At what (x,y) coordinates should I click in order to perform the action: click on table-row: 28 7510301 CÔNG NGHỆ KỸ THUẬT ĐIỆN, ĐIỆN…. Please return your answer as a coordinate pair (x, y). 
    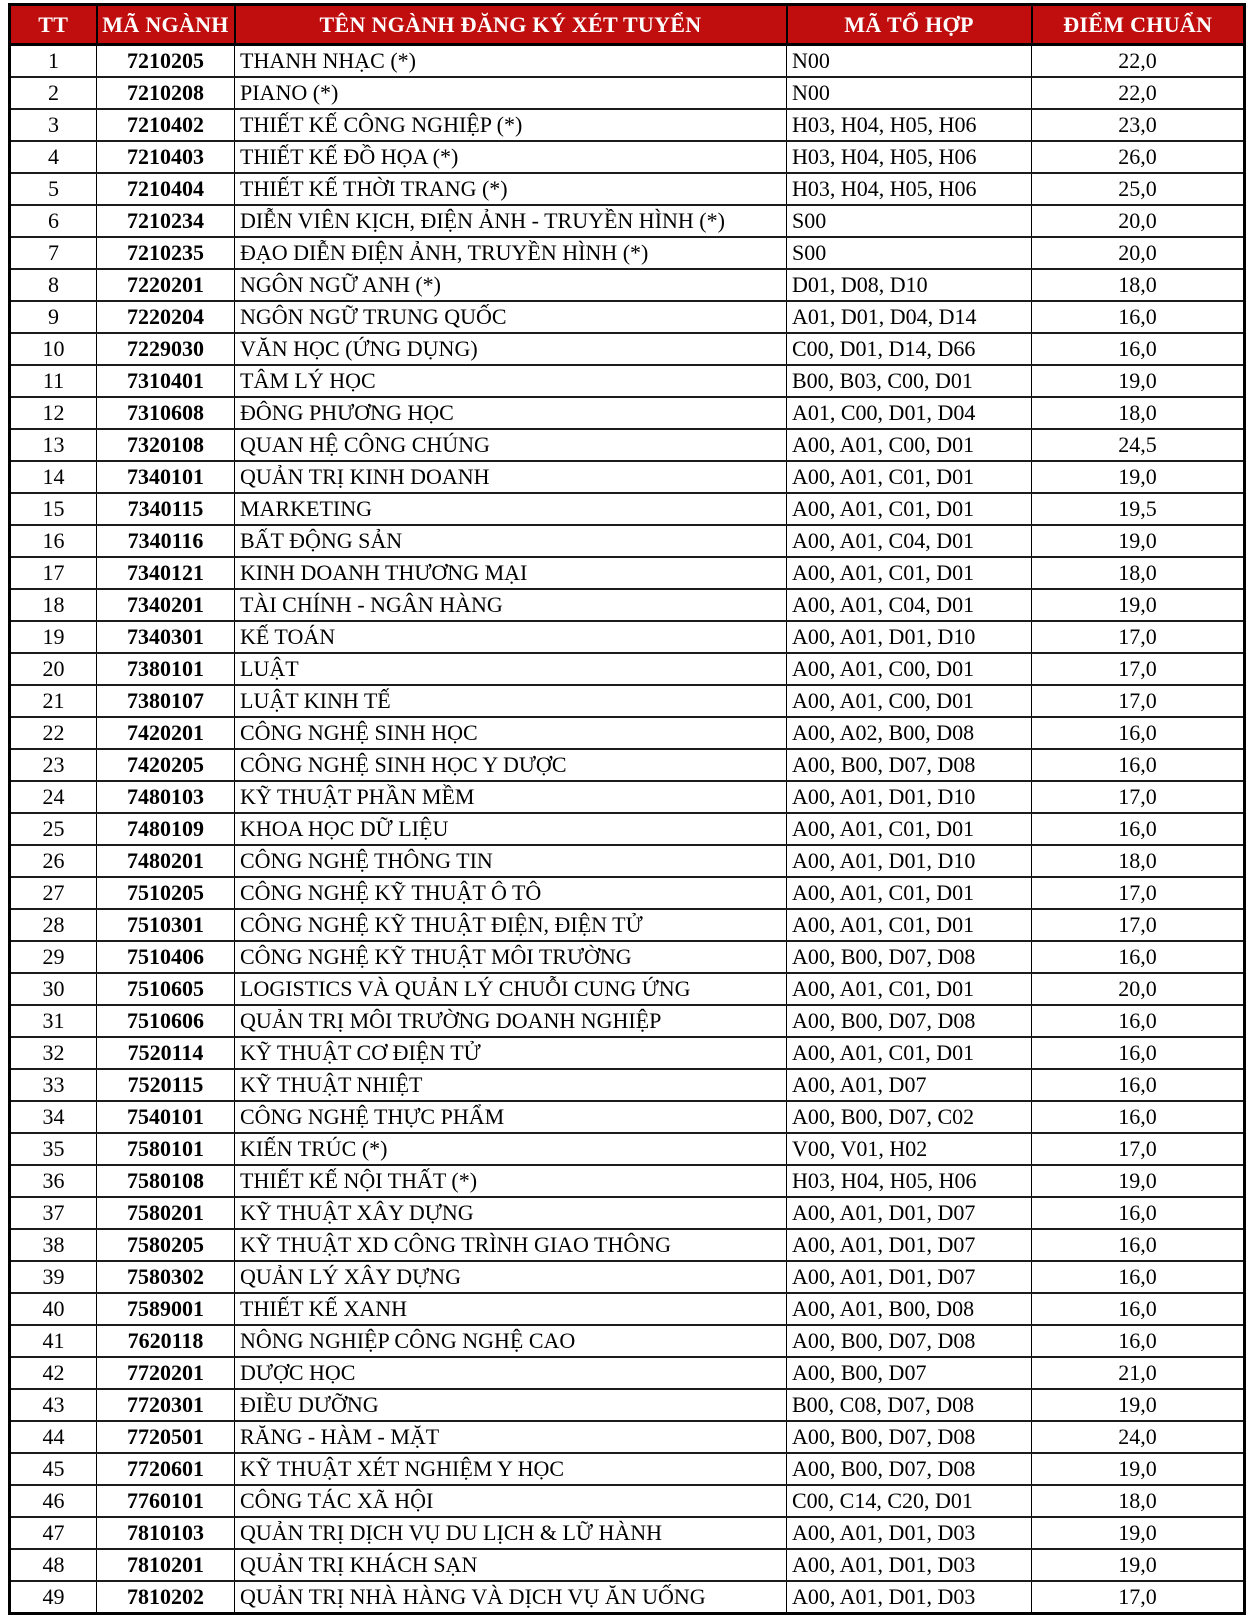
    Looking at the image, I should click on (627, 925).